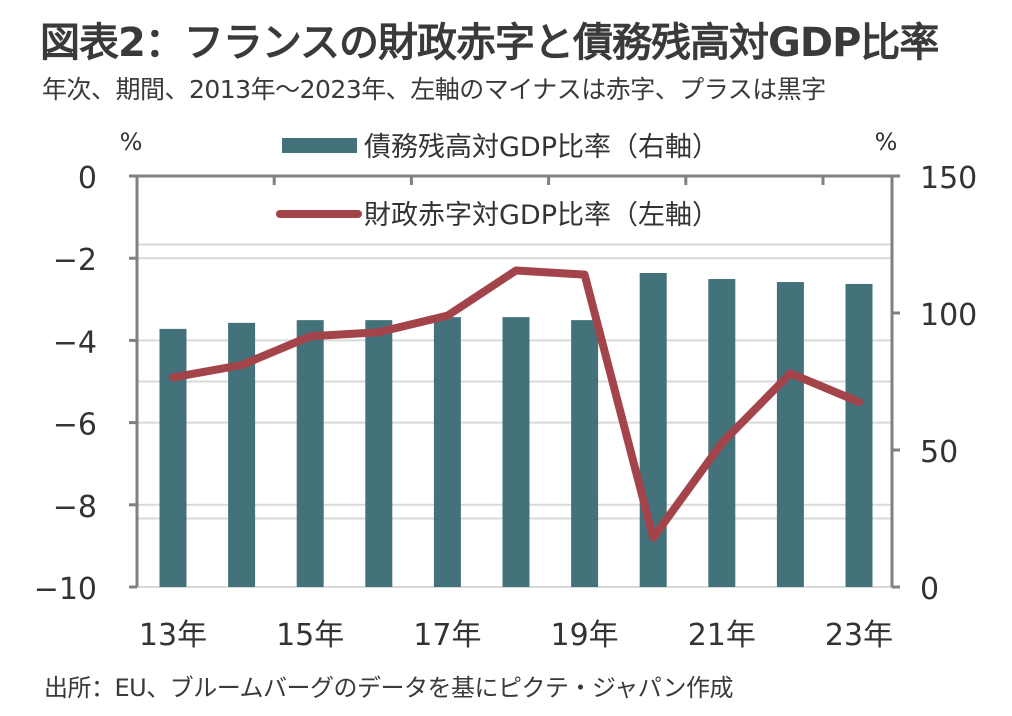 This screenshot has height=716, width=1012. Describe the element at coordinates (173, 635) in the screenshot. I see `x-tick-label: 13年` at that location.